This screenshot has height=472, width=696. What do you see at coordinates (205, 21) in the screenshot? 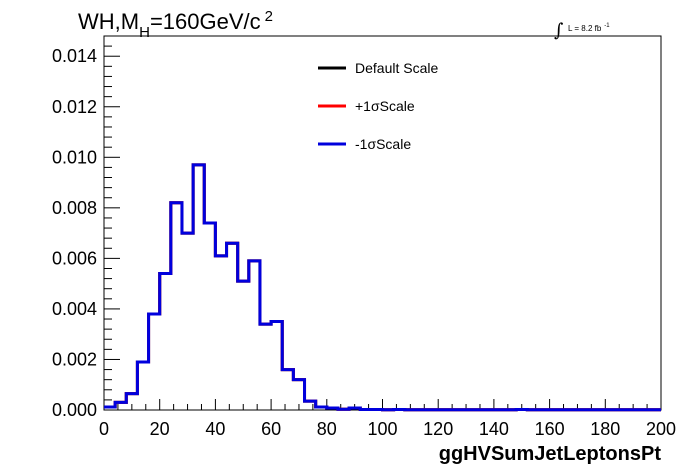
I see `chart-title-suffix: =160GeV/c` at bounding box center [205, 21].